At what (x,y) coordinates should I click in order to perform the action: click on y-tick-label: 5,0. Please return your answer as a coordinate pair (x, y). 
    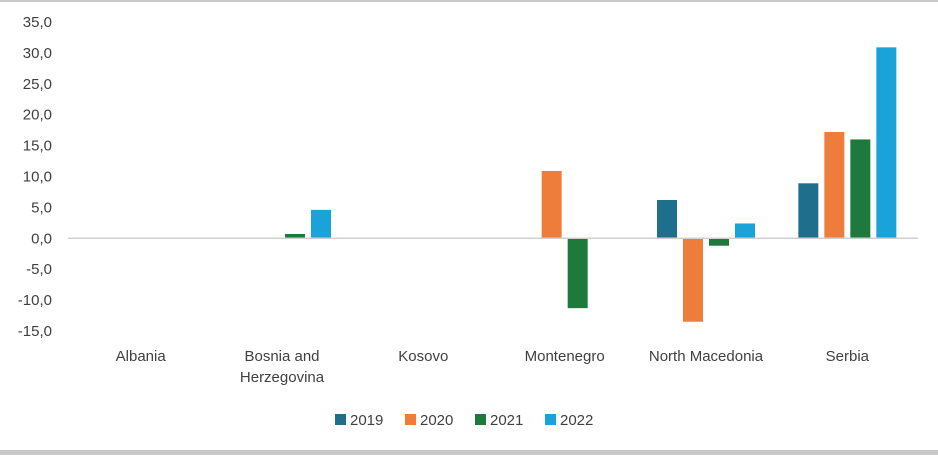
    Looking at the image, I should click on (41, 207).